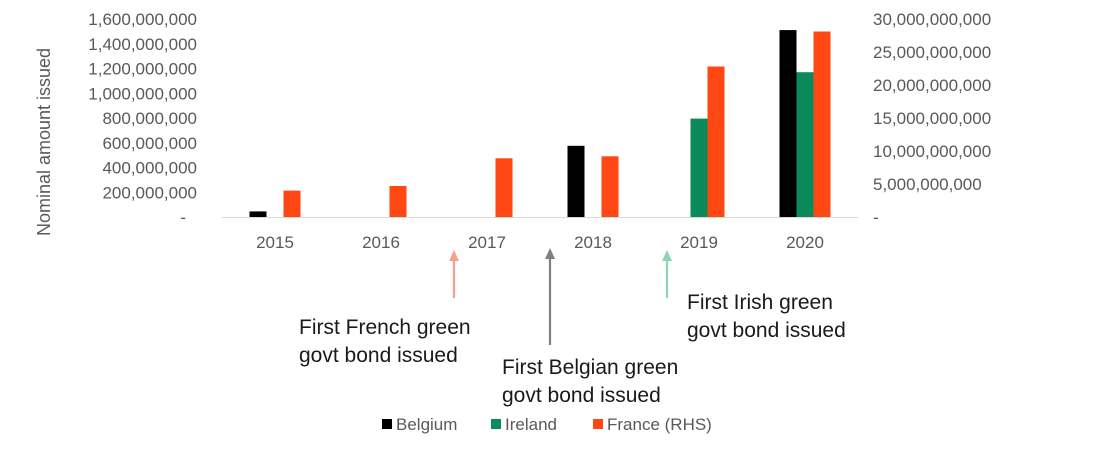 This screenshot has height=455, width=1096. Describe the element at coordinates (932, 19) in the screenshot. I see `right-tick-label: 30,000,000,000` at that location.